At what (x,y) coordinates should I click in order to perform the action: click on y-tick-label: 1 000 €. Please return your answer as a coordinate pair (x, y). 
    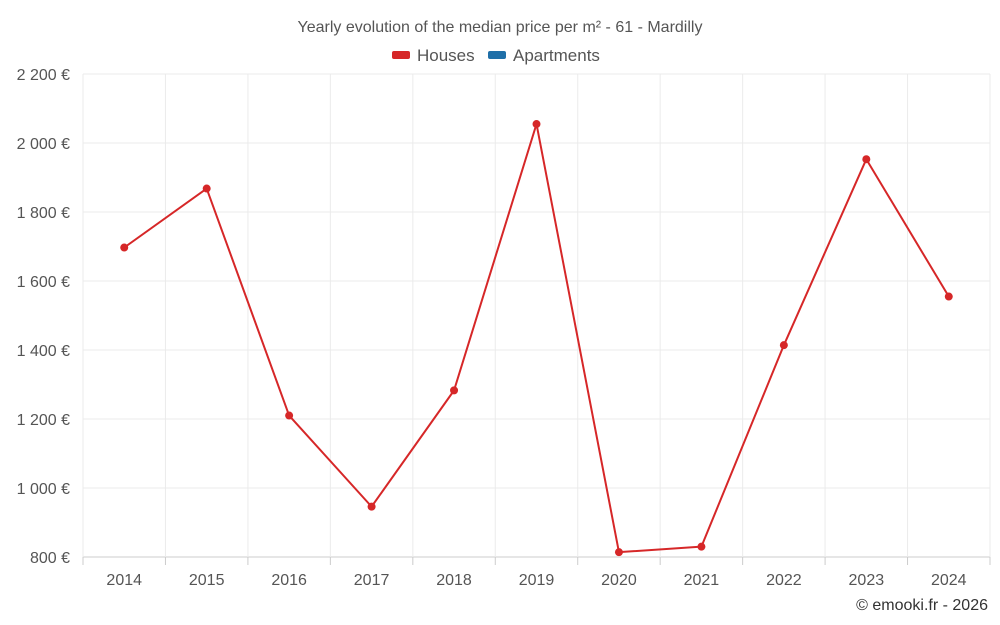
    Looking at the image, I should click on (43, 489).